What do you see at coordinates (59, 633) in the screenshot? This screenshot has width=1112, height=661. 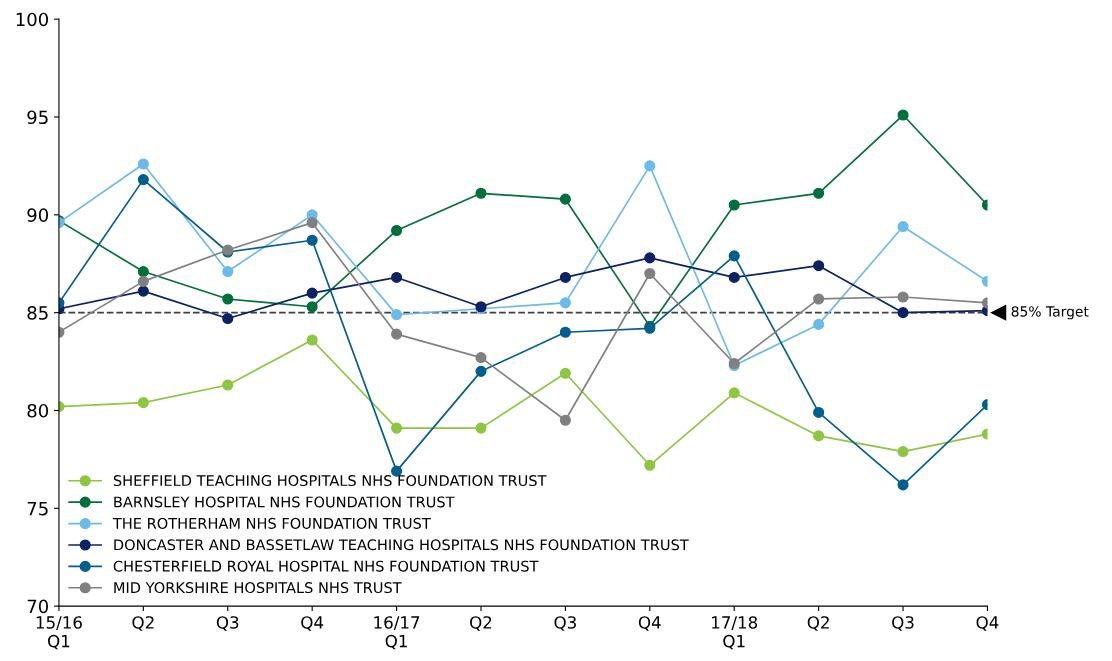 I see `x-tick-label: 15/16 Q1` at bounding box center [59, 633].